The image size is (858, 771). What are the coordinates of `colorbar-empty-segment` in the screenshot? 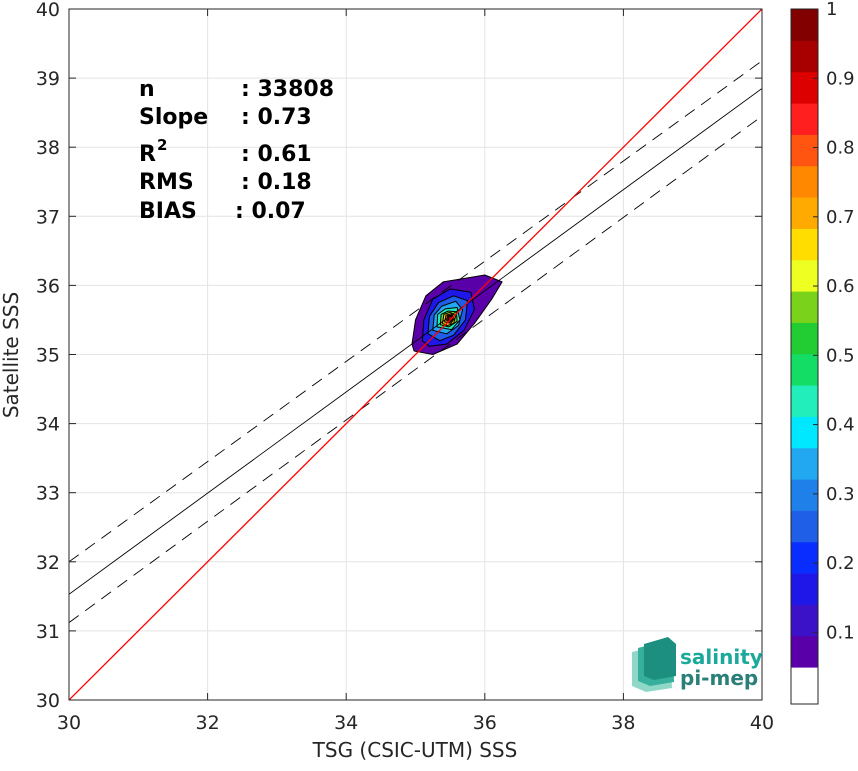 It's located at (804, 685).